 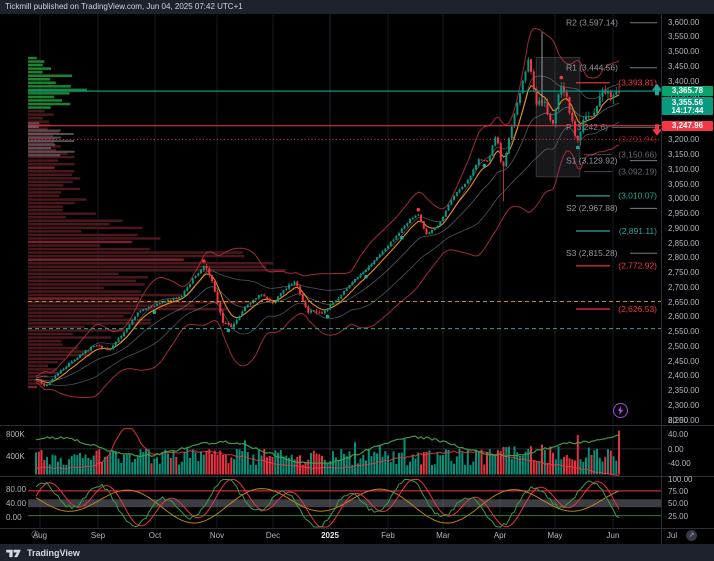 I want to click on svg-text: (2,772.92), so click(x=637, y=266).